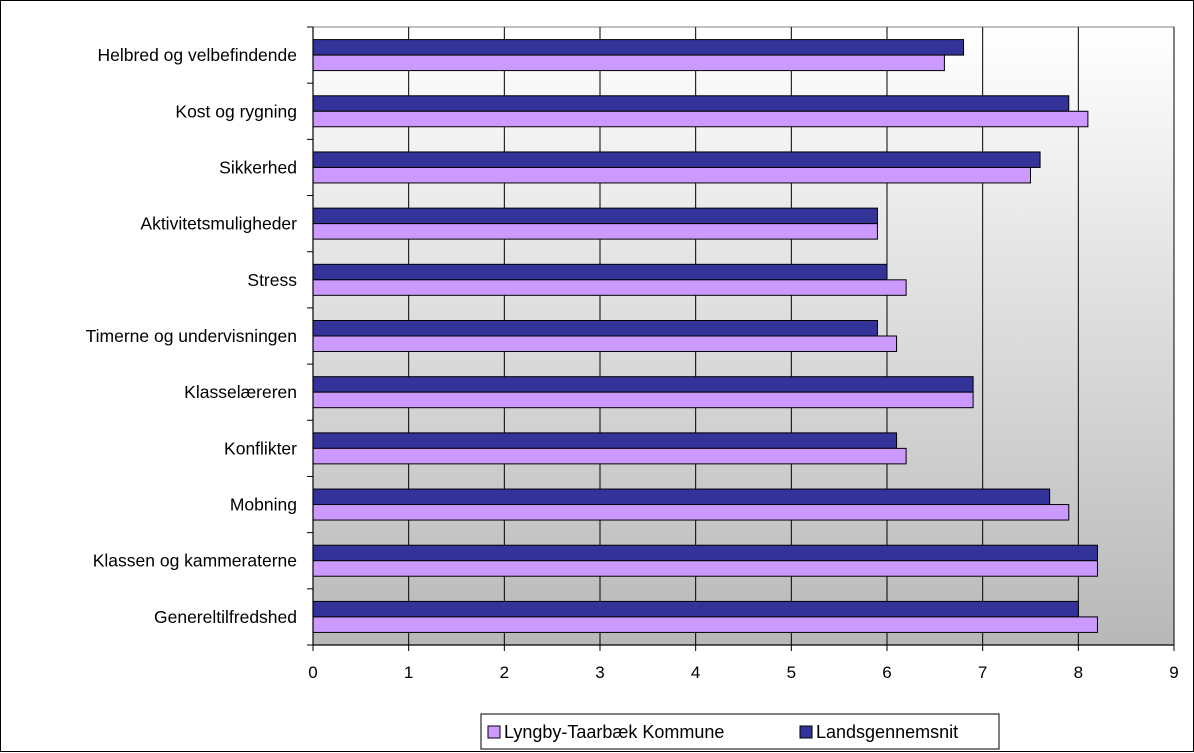  What do you see at coordinates (886, 672) in the screenshot?
I see `x-tick-label: 6` at bounding box center [886, 672].